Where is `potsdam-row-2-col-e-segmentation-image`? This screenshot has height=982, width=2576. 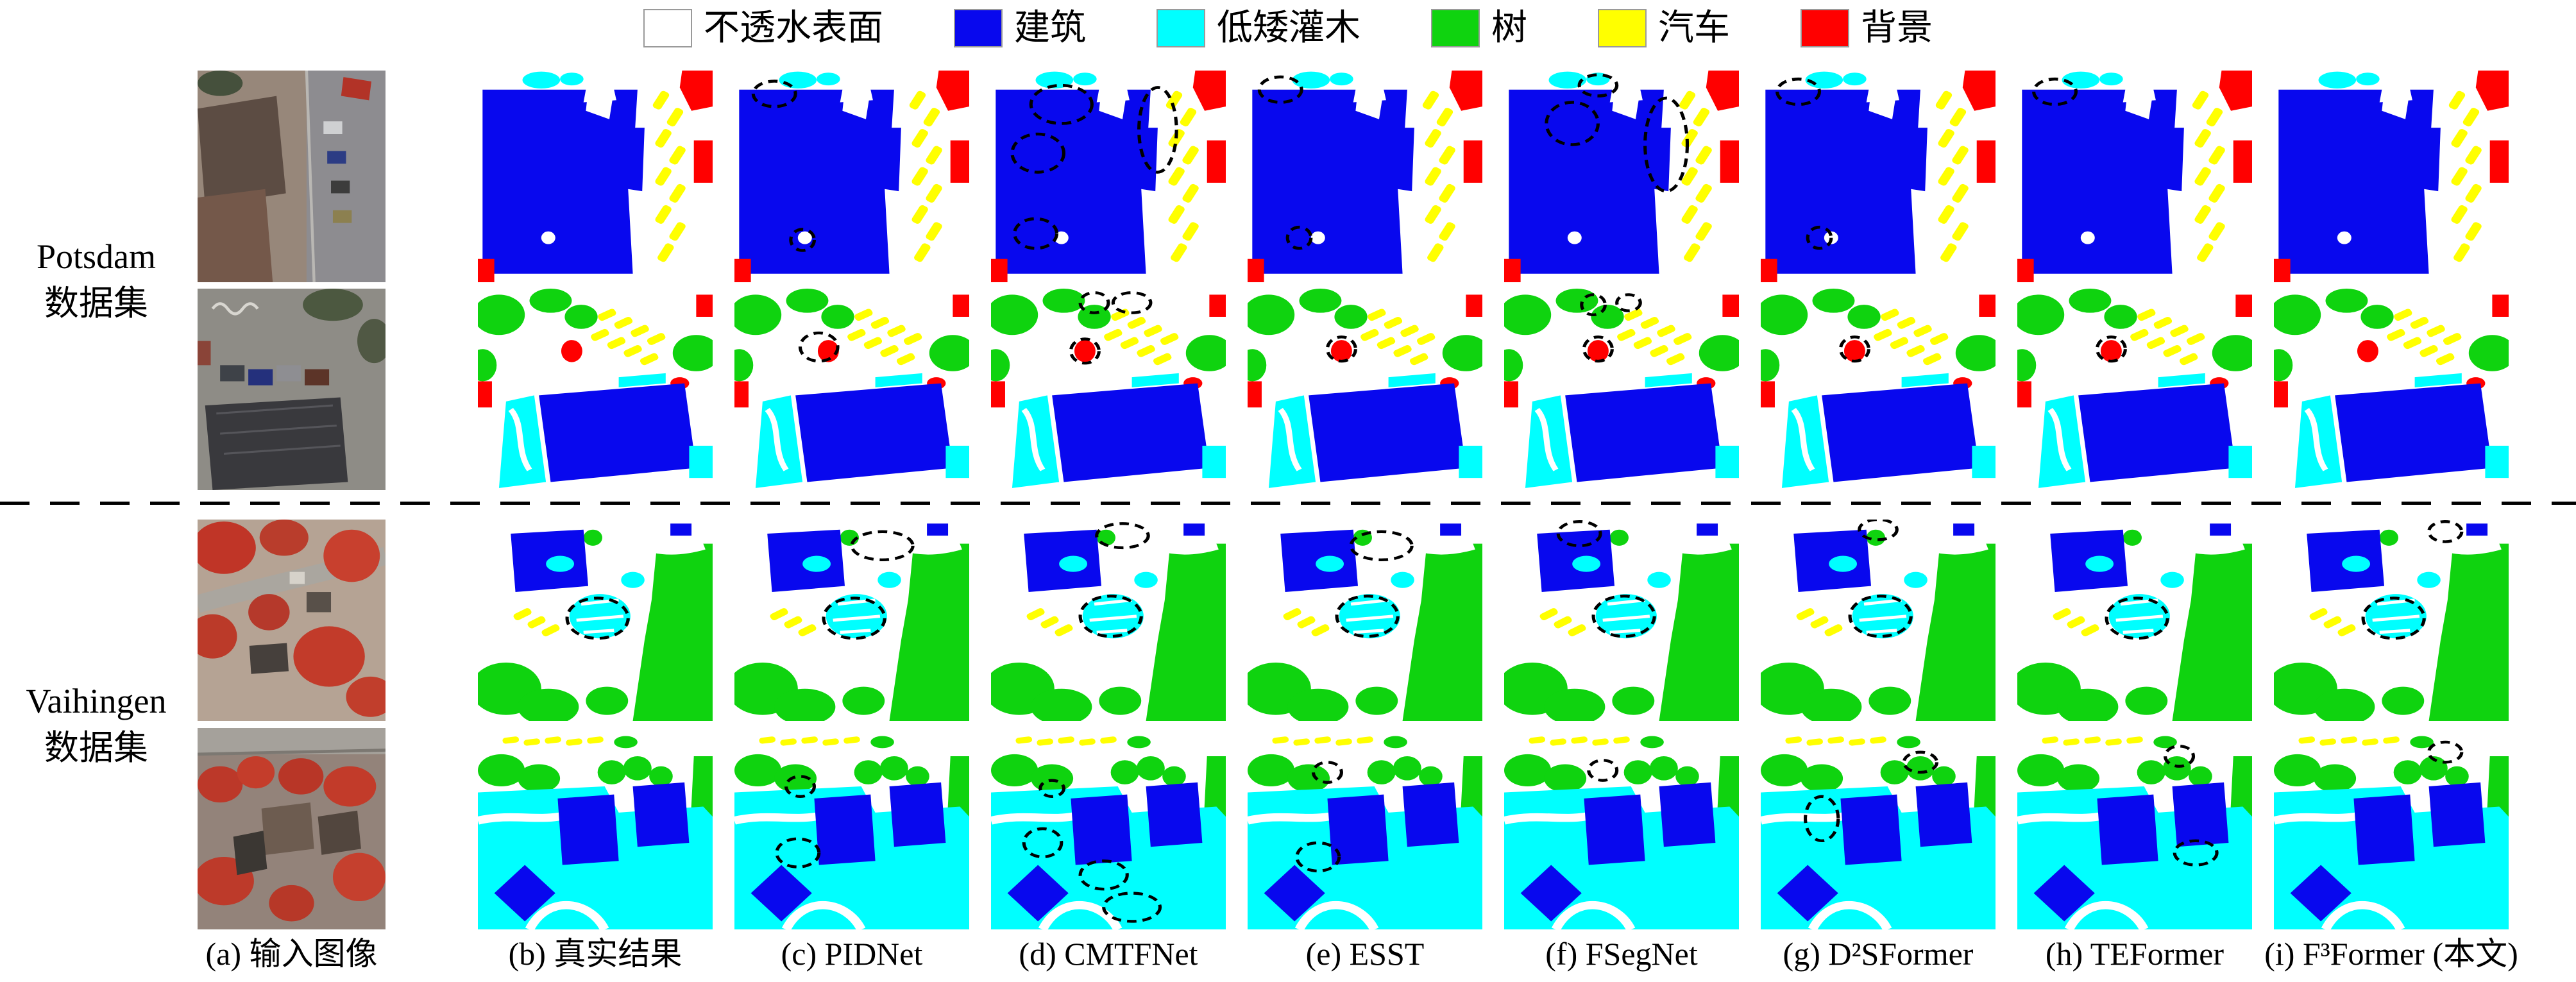 potsdam-row-2-col-e-segmentation-image is located at coordinates (1365, 389).